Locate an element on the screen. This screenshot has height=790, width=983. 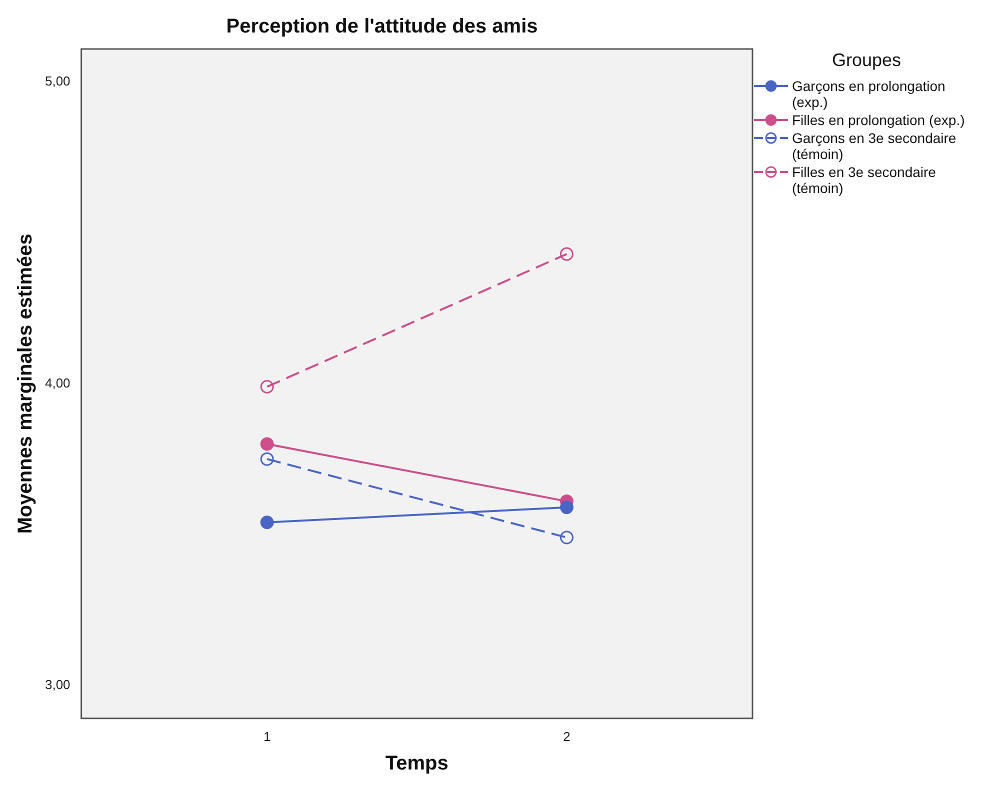
x-tick-label: 2 is located at coordinates (566, 736).